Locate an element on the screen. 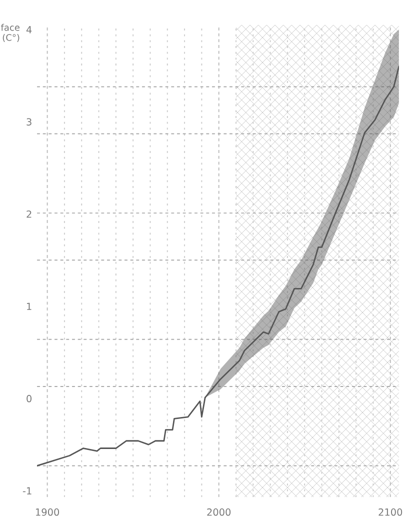 The image size is (416, 530). x-tick-label: 1900 is located at coordinates (48, 512).